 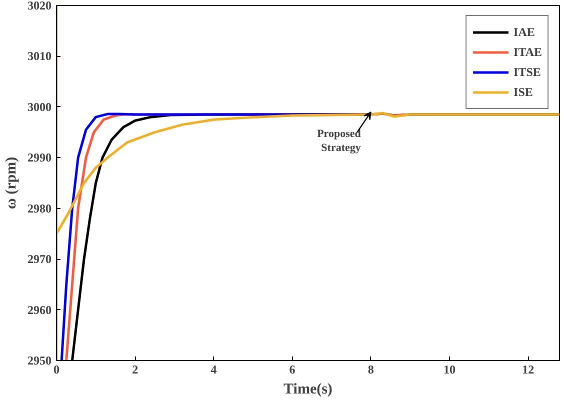 What do you see at coordinates (524, 32) in the screenshot?
I see `legend-label: IAE` at bounding box center [524, 32].